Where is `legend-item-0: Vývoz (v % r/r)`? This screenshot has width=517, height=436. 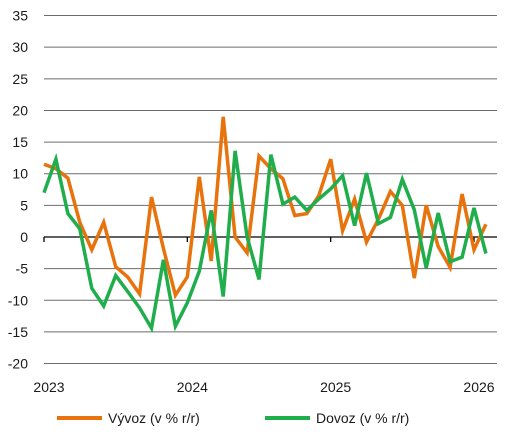
legend-item-0: Vývoz (v % r/r) is located at coordinates (128, 418).